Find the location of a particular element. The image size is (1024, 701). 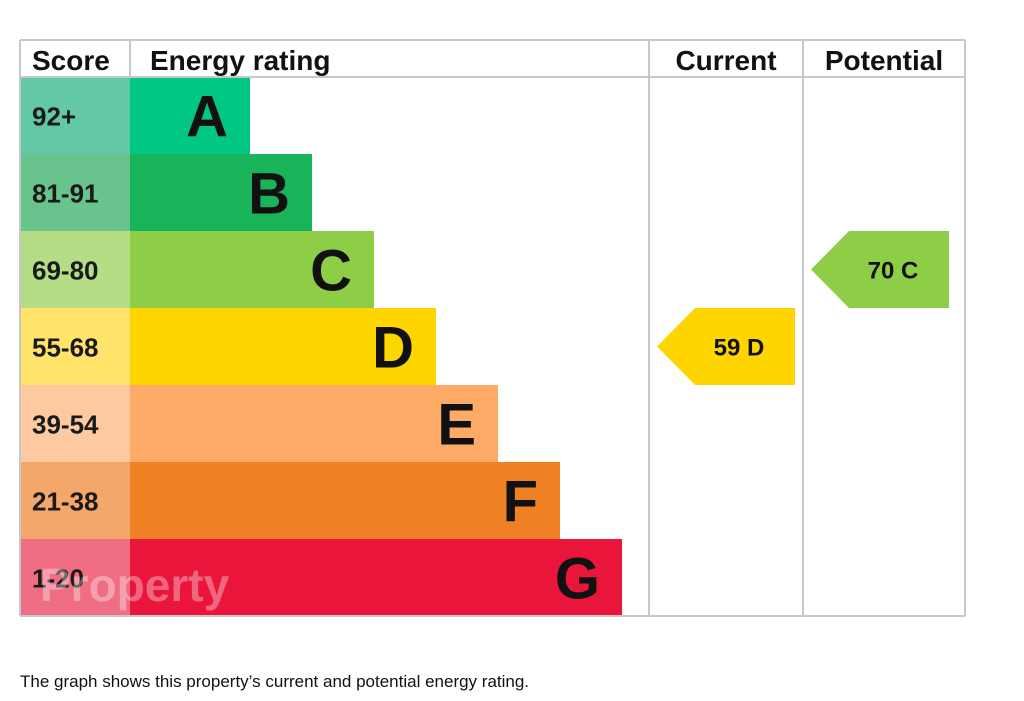

rating-bar-e is located at coordinates (314, 423).